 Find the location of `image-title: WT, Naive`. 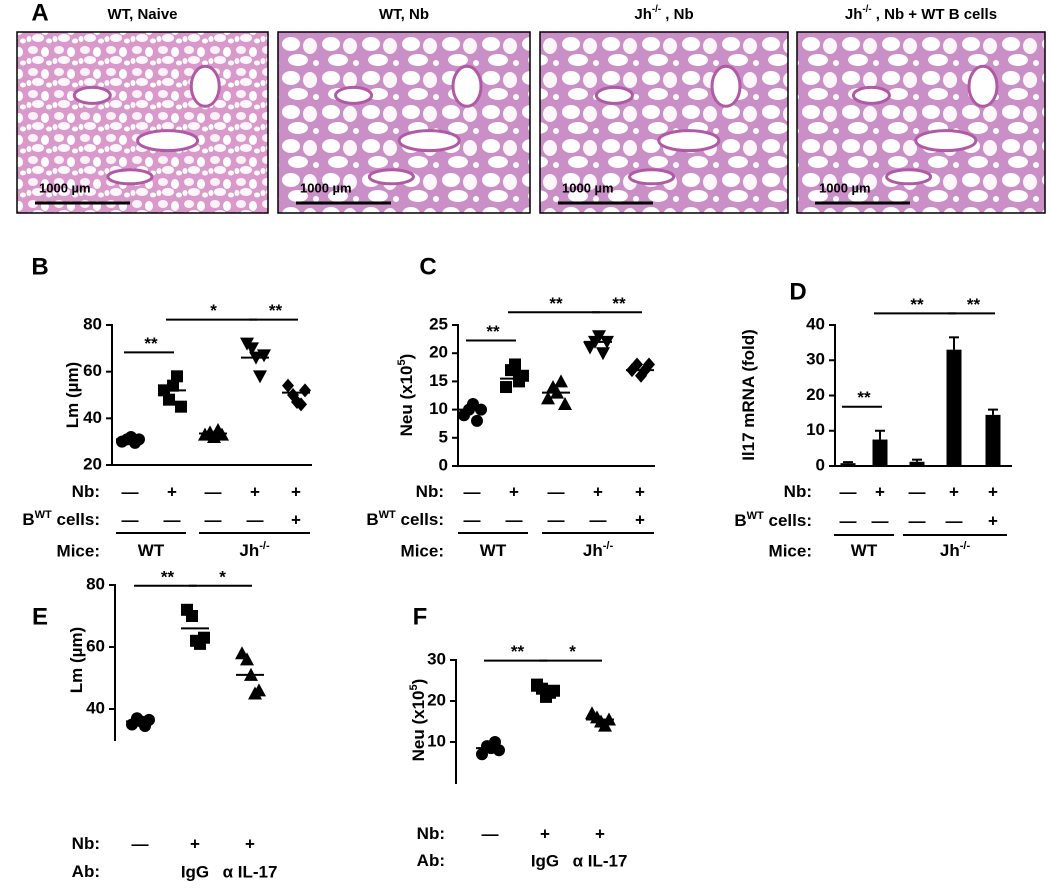

image-title: WT, Naive is located at coordinates (142, 14).